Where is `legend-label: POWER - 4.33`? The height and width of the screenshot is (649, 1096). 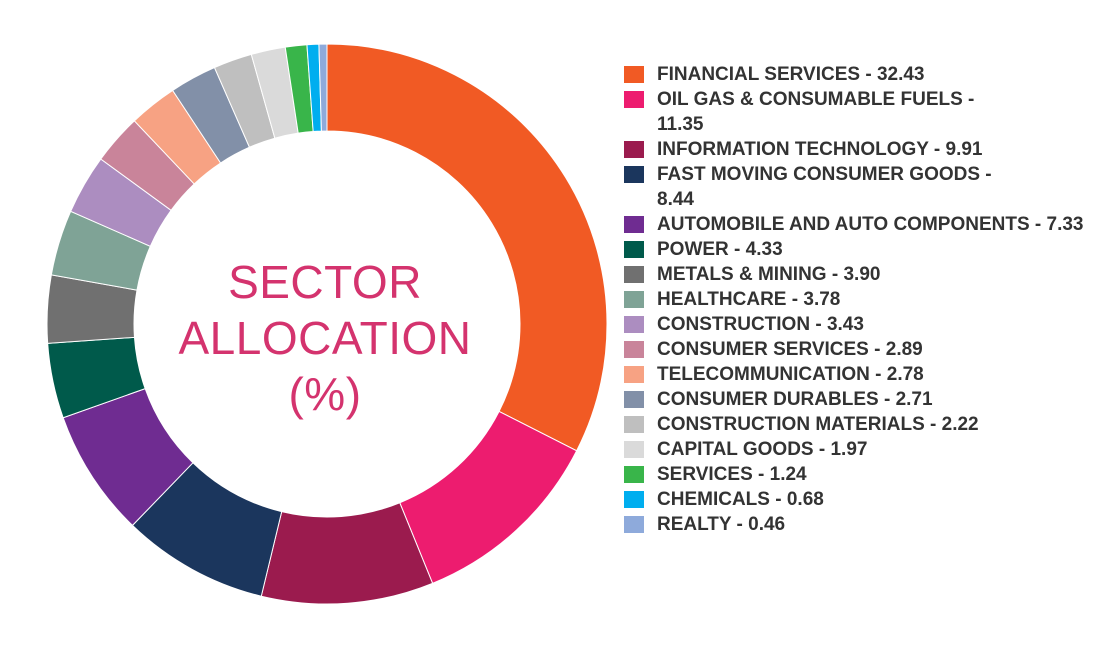 legend-label: POWER - 4.33 is located at coordinates (720, 249).